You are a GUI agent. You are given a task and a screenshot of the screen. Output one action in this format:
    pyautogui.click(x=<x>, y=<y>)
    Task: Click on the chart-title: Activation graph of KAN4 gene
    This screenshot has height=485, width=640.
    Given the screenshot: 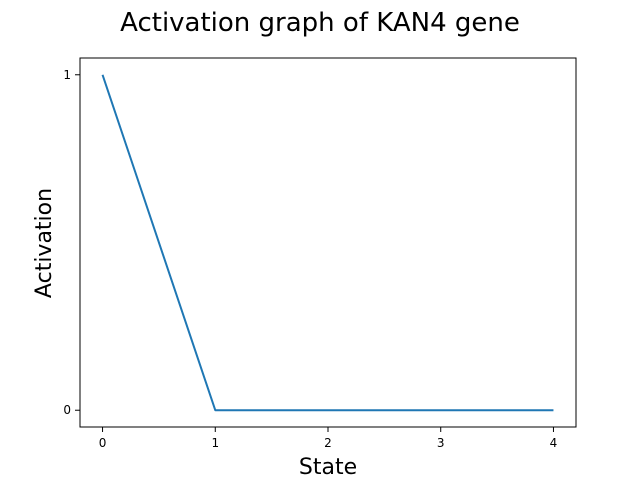 What is the action you would take?
    pyautogui.click(x=320, y=23)
    